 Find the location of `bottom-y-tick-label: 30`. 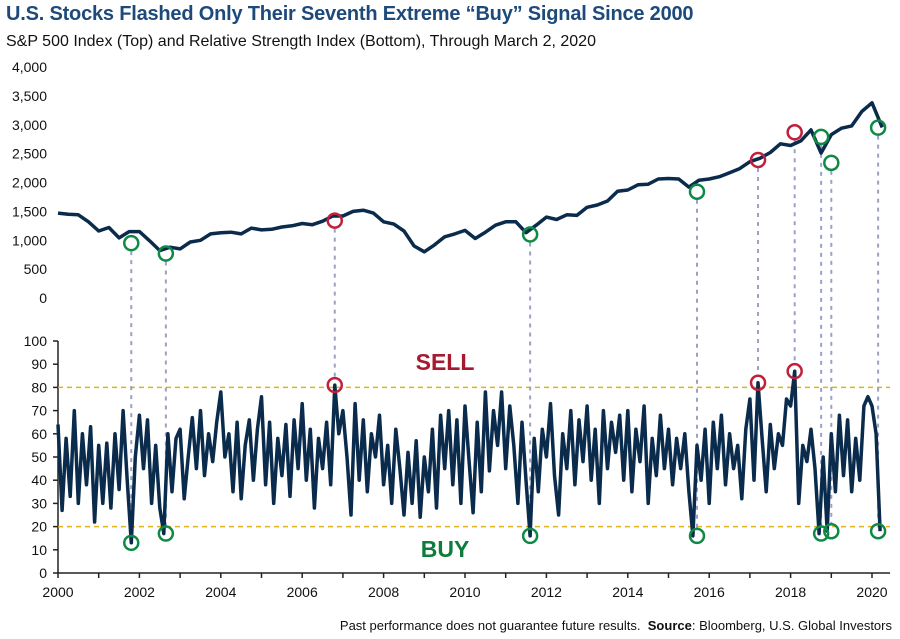

bottom-y-tick-label: 30 is located at coordinates (39, 503).